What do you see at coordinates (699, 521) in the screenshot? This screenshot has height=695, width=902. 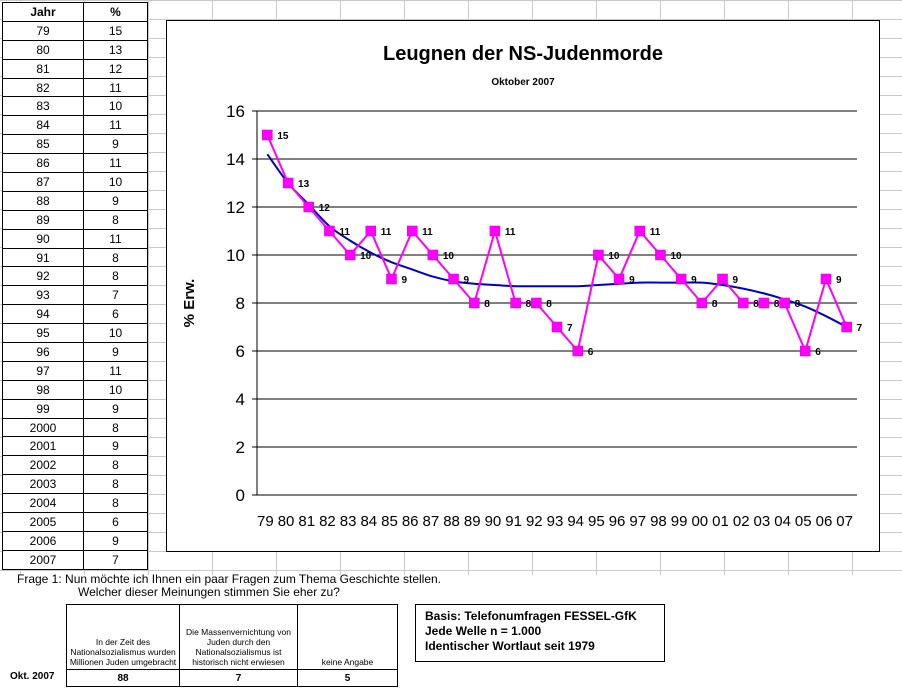 I see `x-tick-label: 00` at bounding box center [699, 521].